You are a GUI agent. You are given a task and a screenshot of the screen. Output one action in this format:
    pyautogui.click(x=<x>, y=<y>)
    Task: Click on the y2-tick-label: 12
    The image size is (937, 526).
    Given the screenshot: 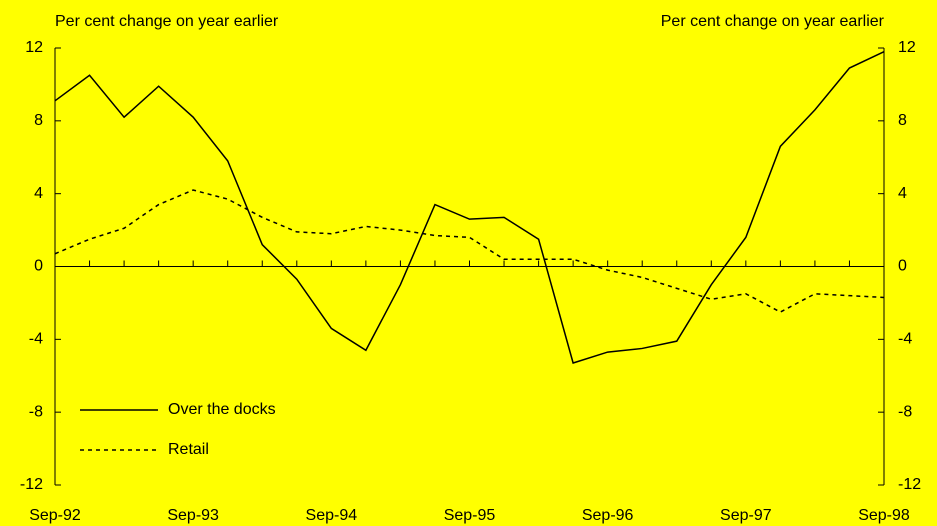 What is the action you would take?
    pyautogui.click(x=907, y=47)
    